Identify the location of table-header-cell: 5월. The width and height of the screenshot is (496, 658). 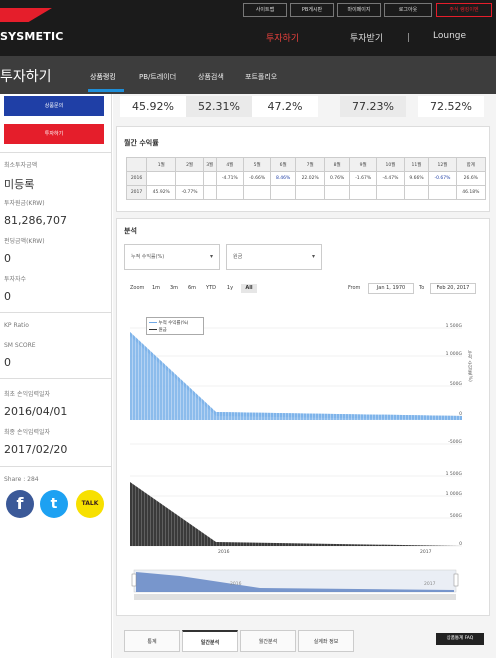
(257, 164).